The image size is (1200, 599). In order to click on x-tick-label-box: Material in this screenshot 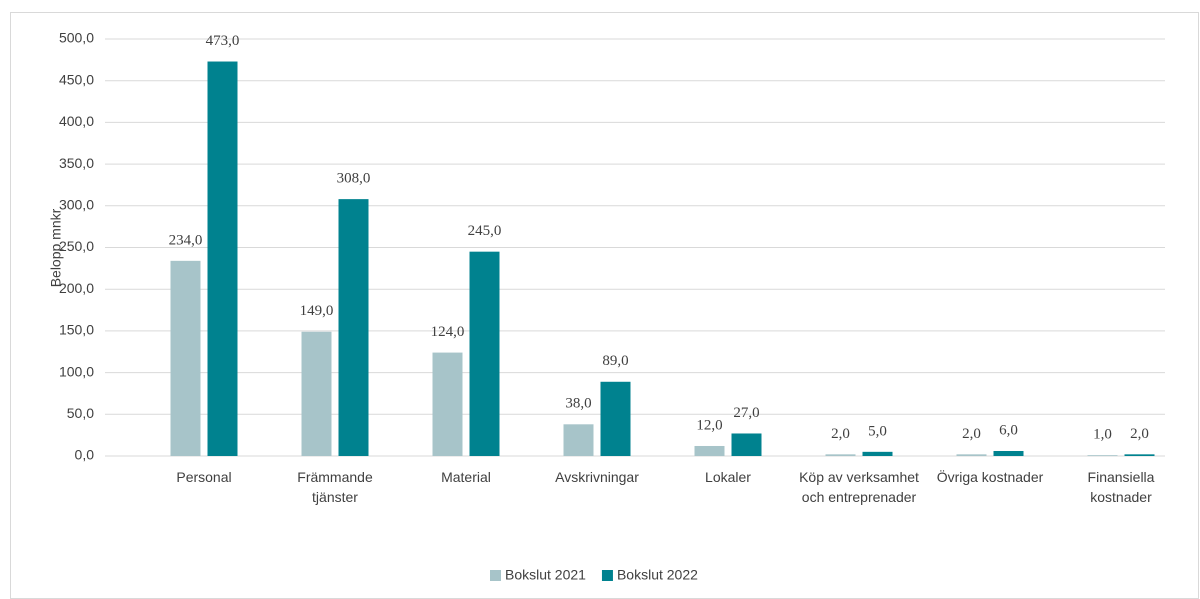, I will do `click(466, 477)`.